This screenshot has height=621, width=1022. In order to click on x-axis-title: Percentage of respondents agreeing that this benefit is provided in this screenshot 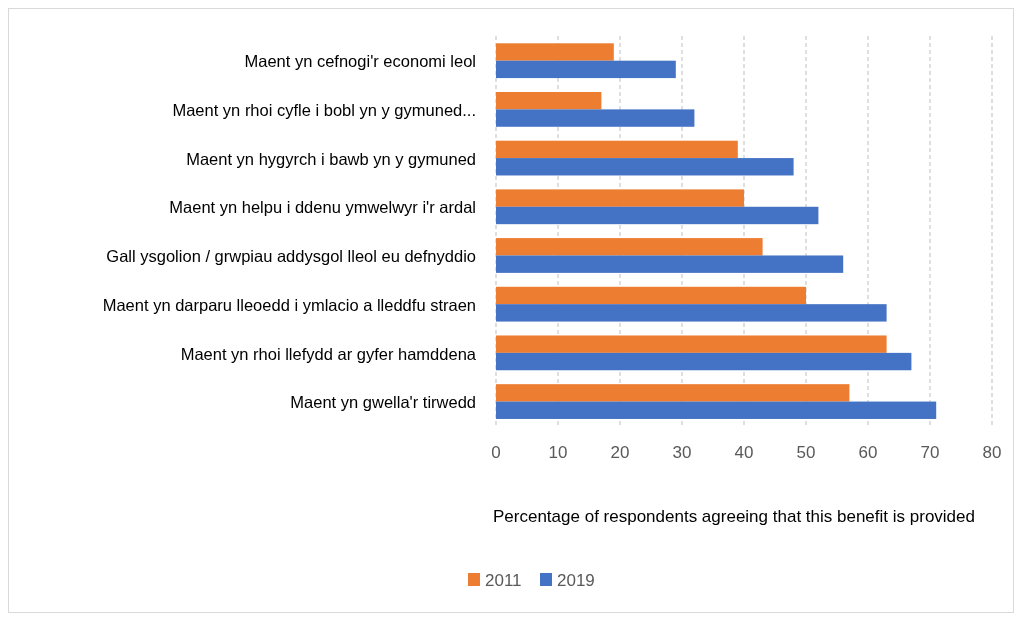, I will do `click(734, 516)`.